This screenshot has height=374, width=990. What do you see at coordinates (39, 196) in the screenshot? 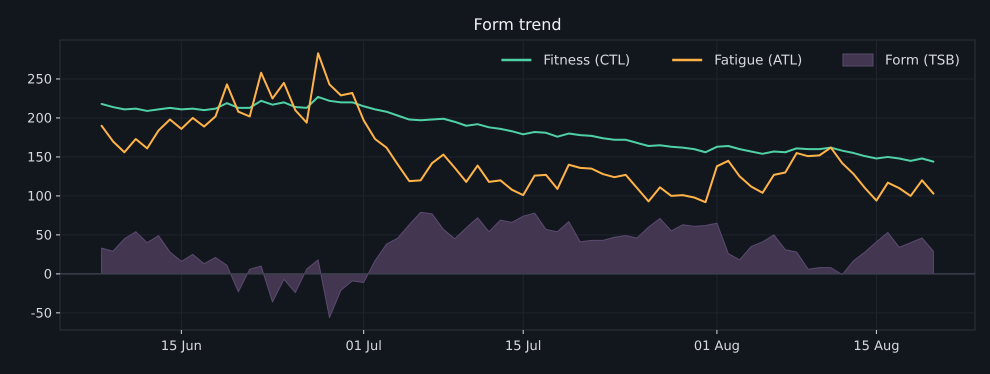
I see `y-tick-label: 100` at bounding box center [39, 196].